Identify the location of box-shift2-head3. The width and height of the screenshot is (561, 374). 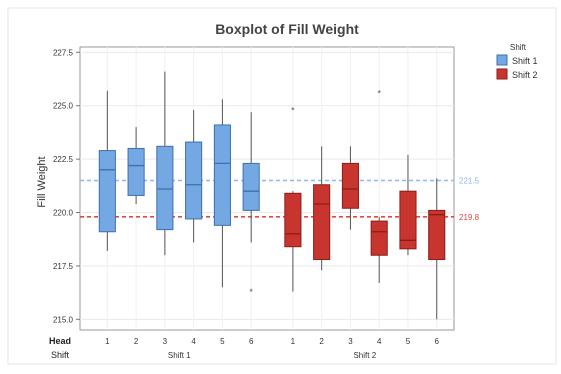
(350, 188).